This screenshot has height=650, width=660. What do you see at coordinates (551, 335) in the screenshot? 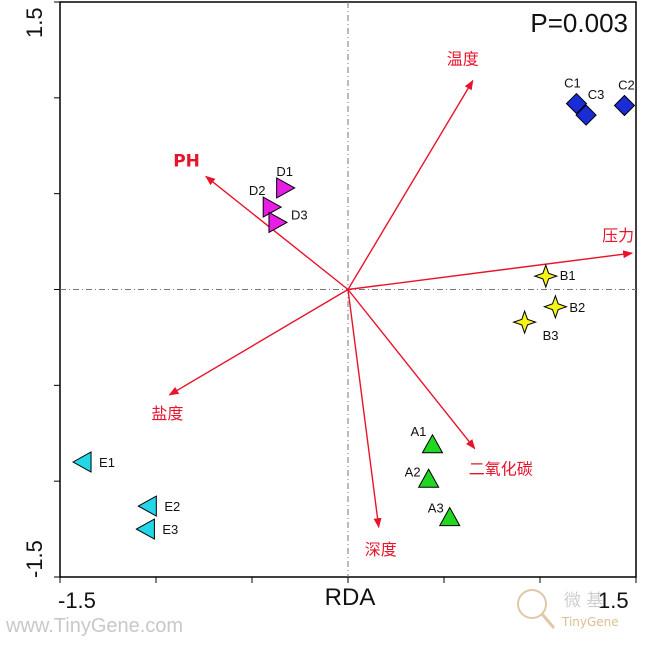
I see `sample-label-B3: B3` at bounding box center [551, 335].